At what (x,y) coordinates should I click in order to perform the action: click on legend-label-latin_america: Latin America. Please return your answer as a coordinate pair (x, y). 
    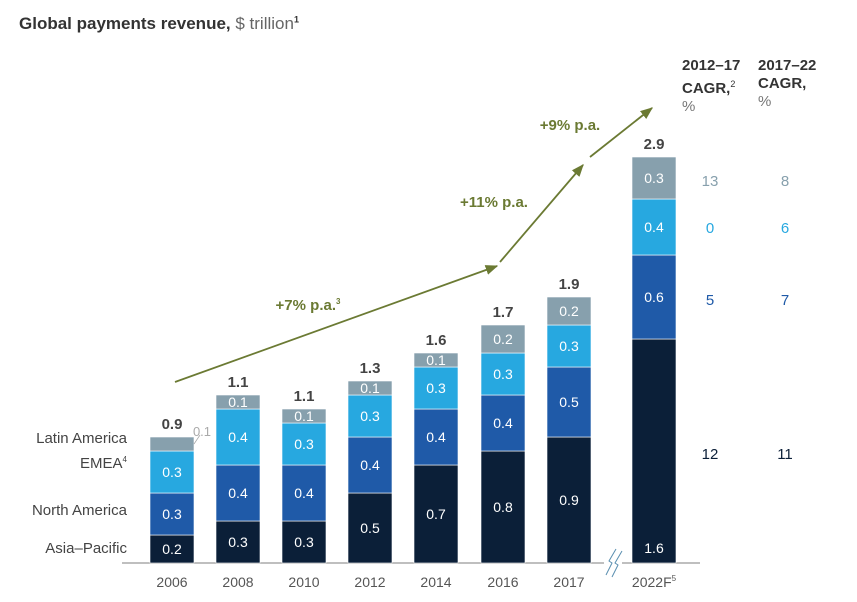
    Looking at the image, I should click on (82, 438).